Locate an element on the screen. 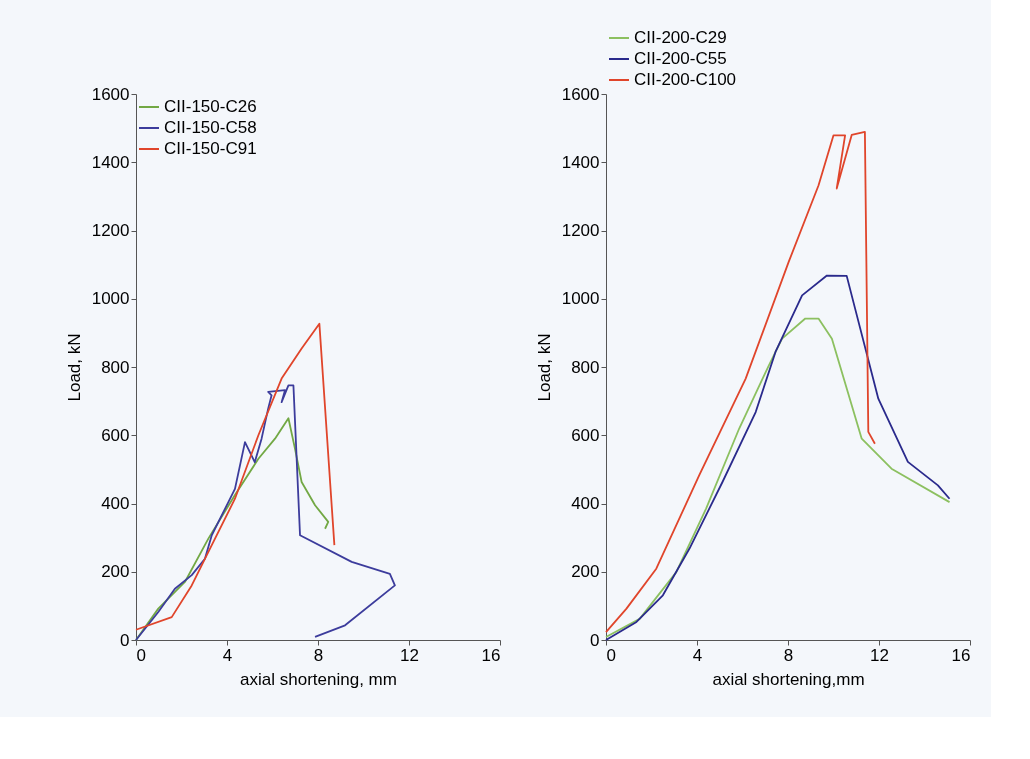  legend-label: CII-150-C26 is located at coordinates (210, 106).